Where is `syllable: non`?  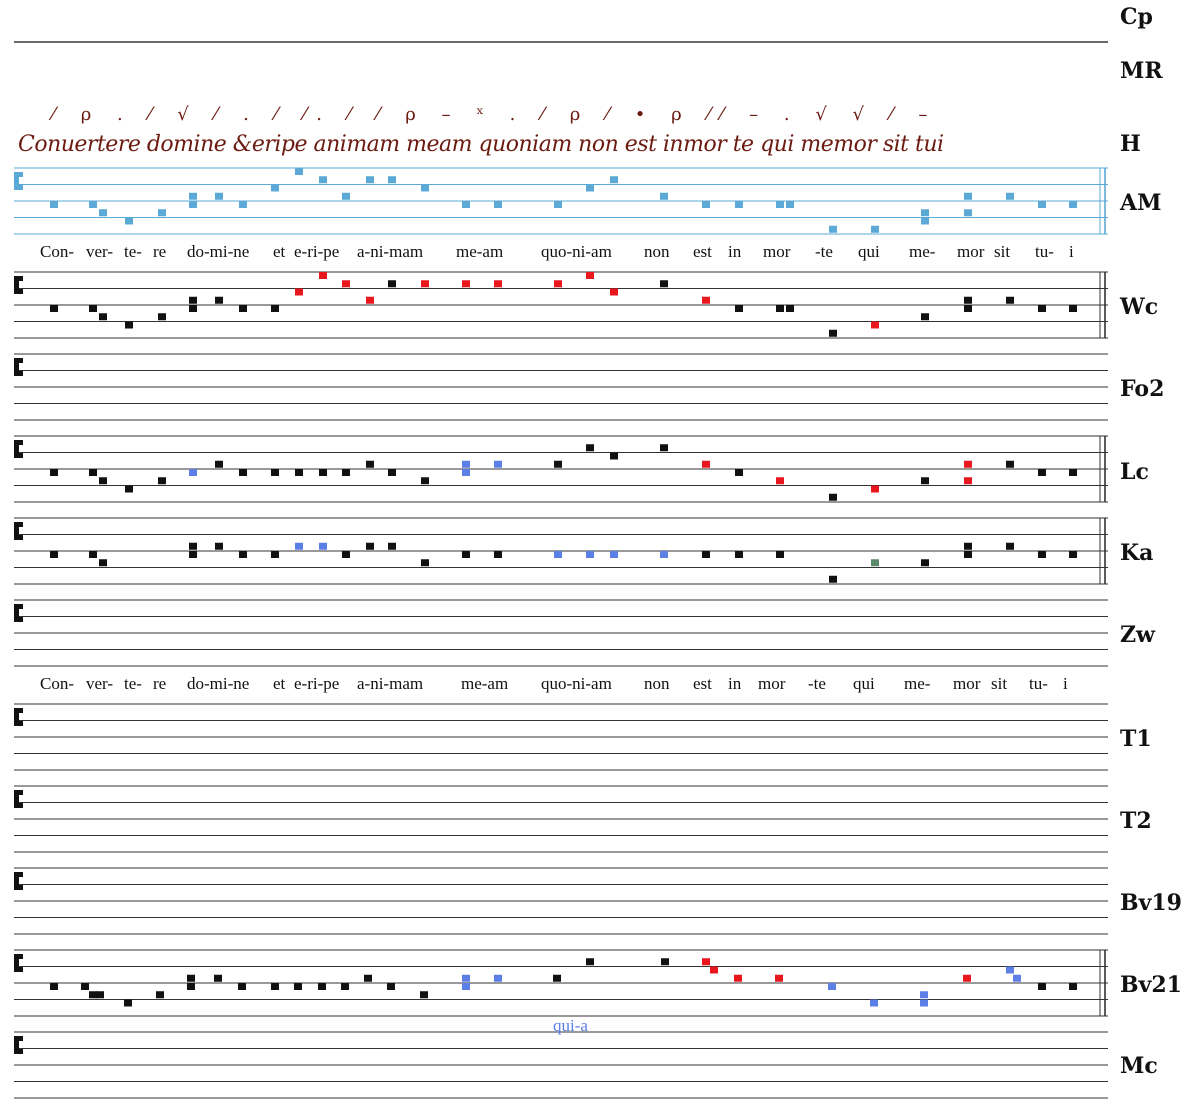 syllable: non is located at coordinates (657, 683).